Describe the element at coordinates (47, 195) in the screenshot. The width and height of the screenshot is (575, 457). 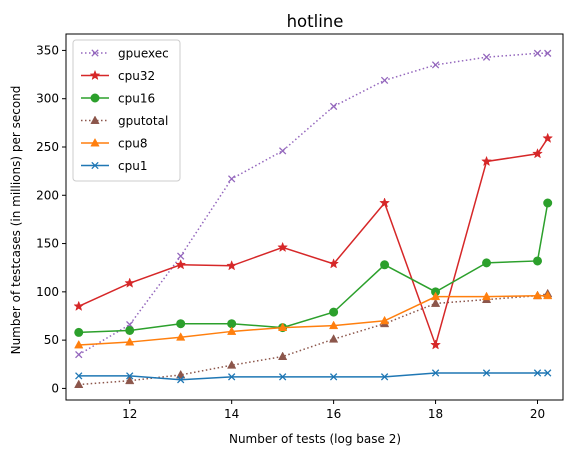
I see `y-tick-label: 200` at that location.